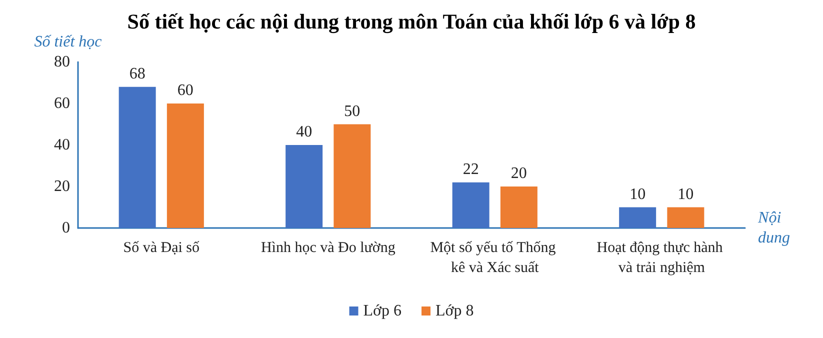 The image size is (823, 338). I want to click on data-label: 60, so click(185, 90).